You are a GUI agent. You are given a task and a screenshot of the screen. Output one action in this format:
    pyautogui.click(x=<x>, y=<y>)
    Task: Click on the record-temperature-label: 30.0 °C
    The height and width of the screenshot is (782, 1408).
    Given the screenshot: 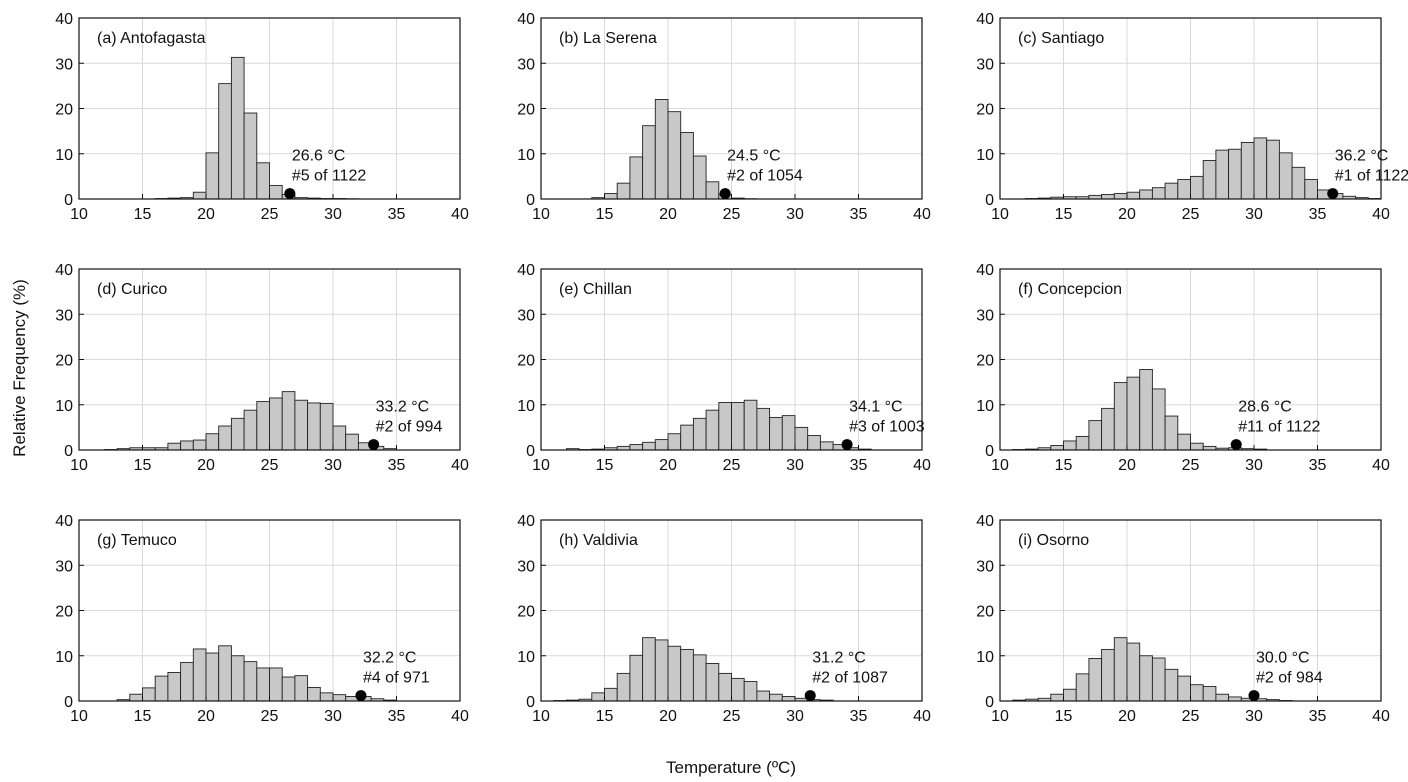 What is the action you would take?
    pyautogui.click(x=1283, y=658)
    